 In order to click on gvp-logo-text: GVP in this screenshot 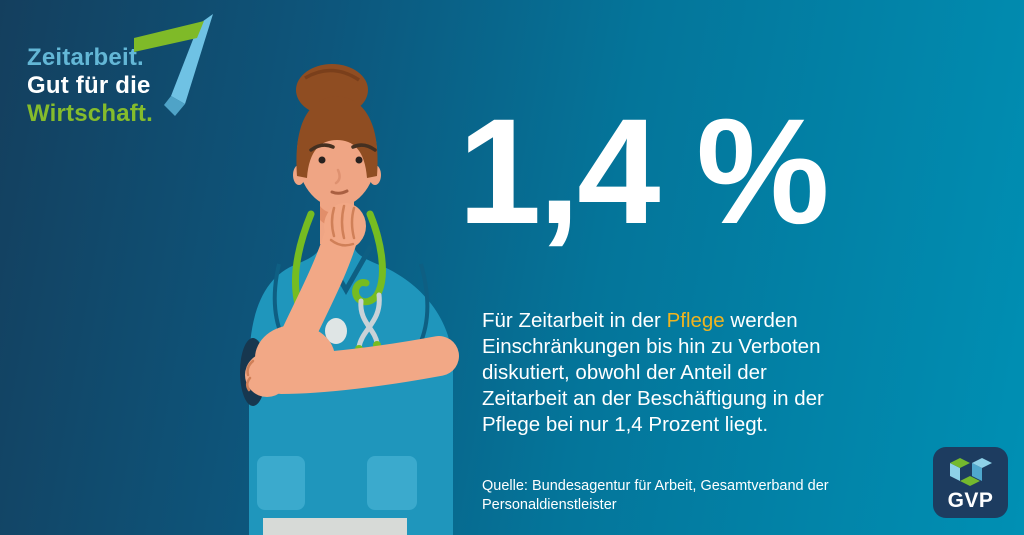, I will do `click(970, 500)`.